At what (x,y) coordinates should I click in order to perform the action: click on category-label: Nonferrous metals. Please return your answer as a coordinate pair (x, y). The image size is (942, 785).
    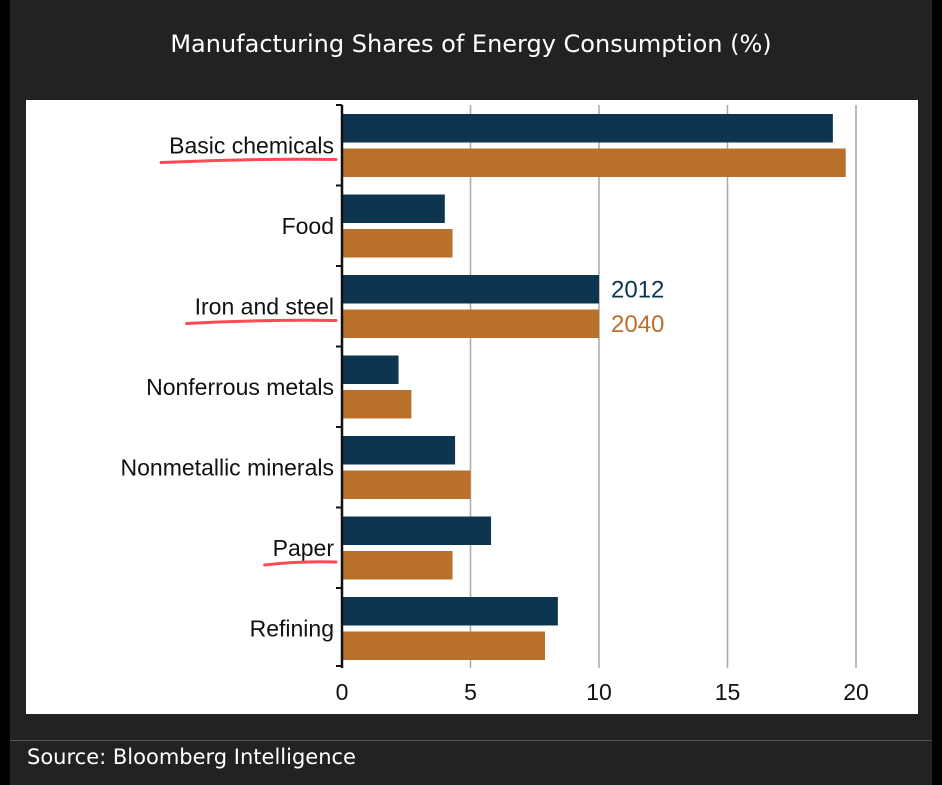
    Looking at the image, I should click on (240, 387).